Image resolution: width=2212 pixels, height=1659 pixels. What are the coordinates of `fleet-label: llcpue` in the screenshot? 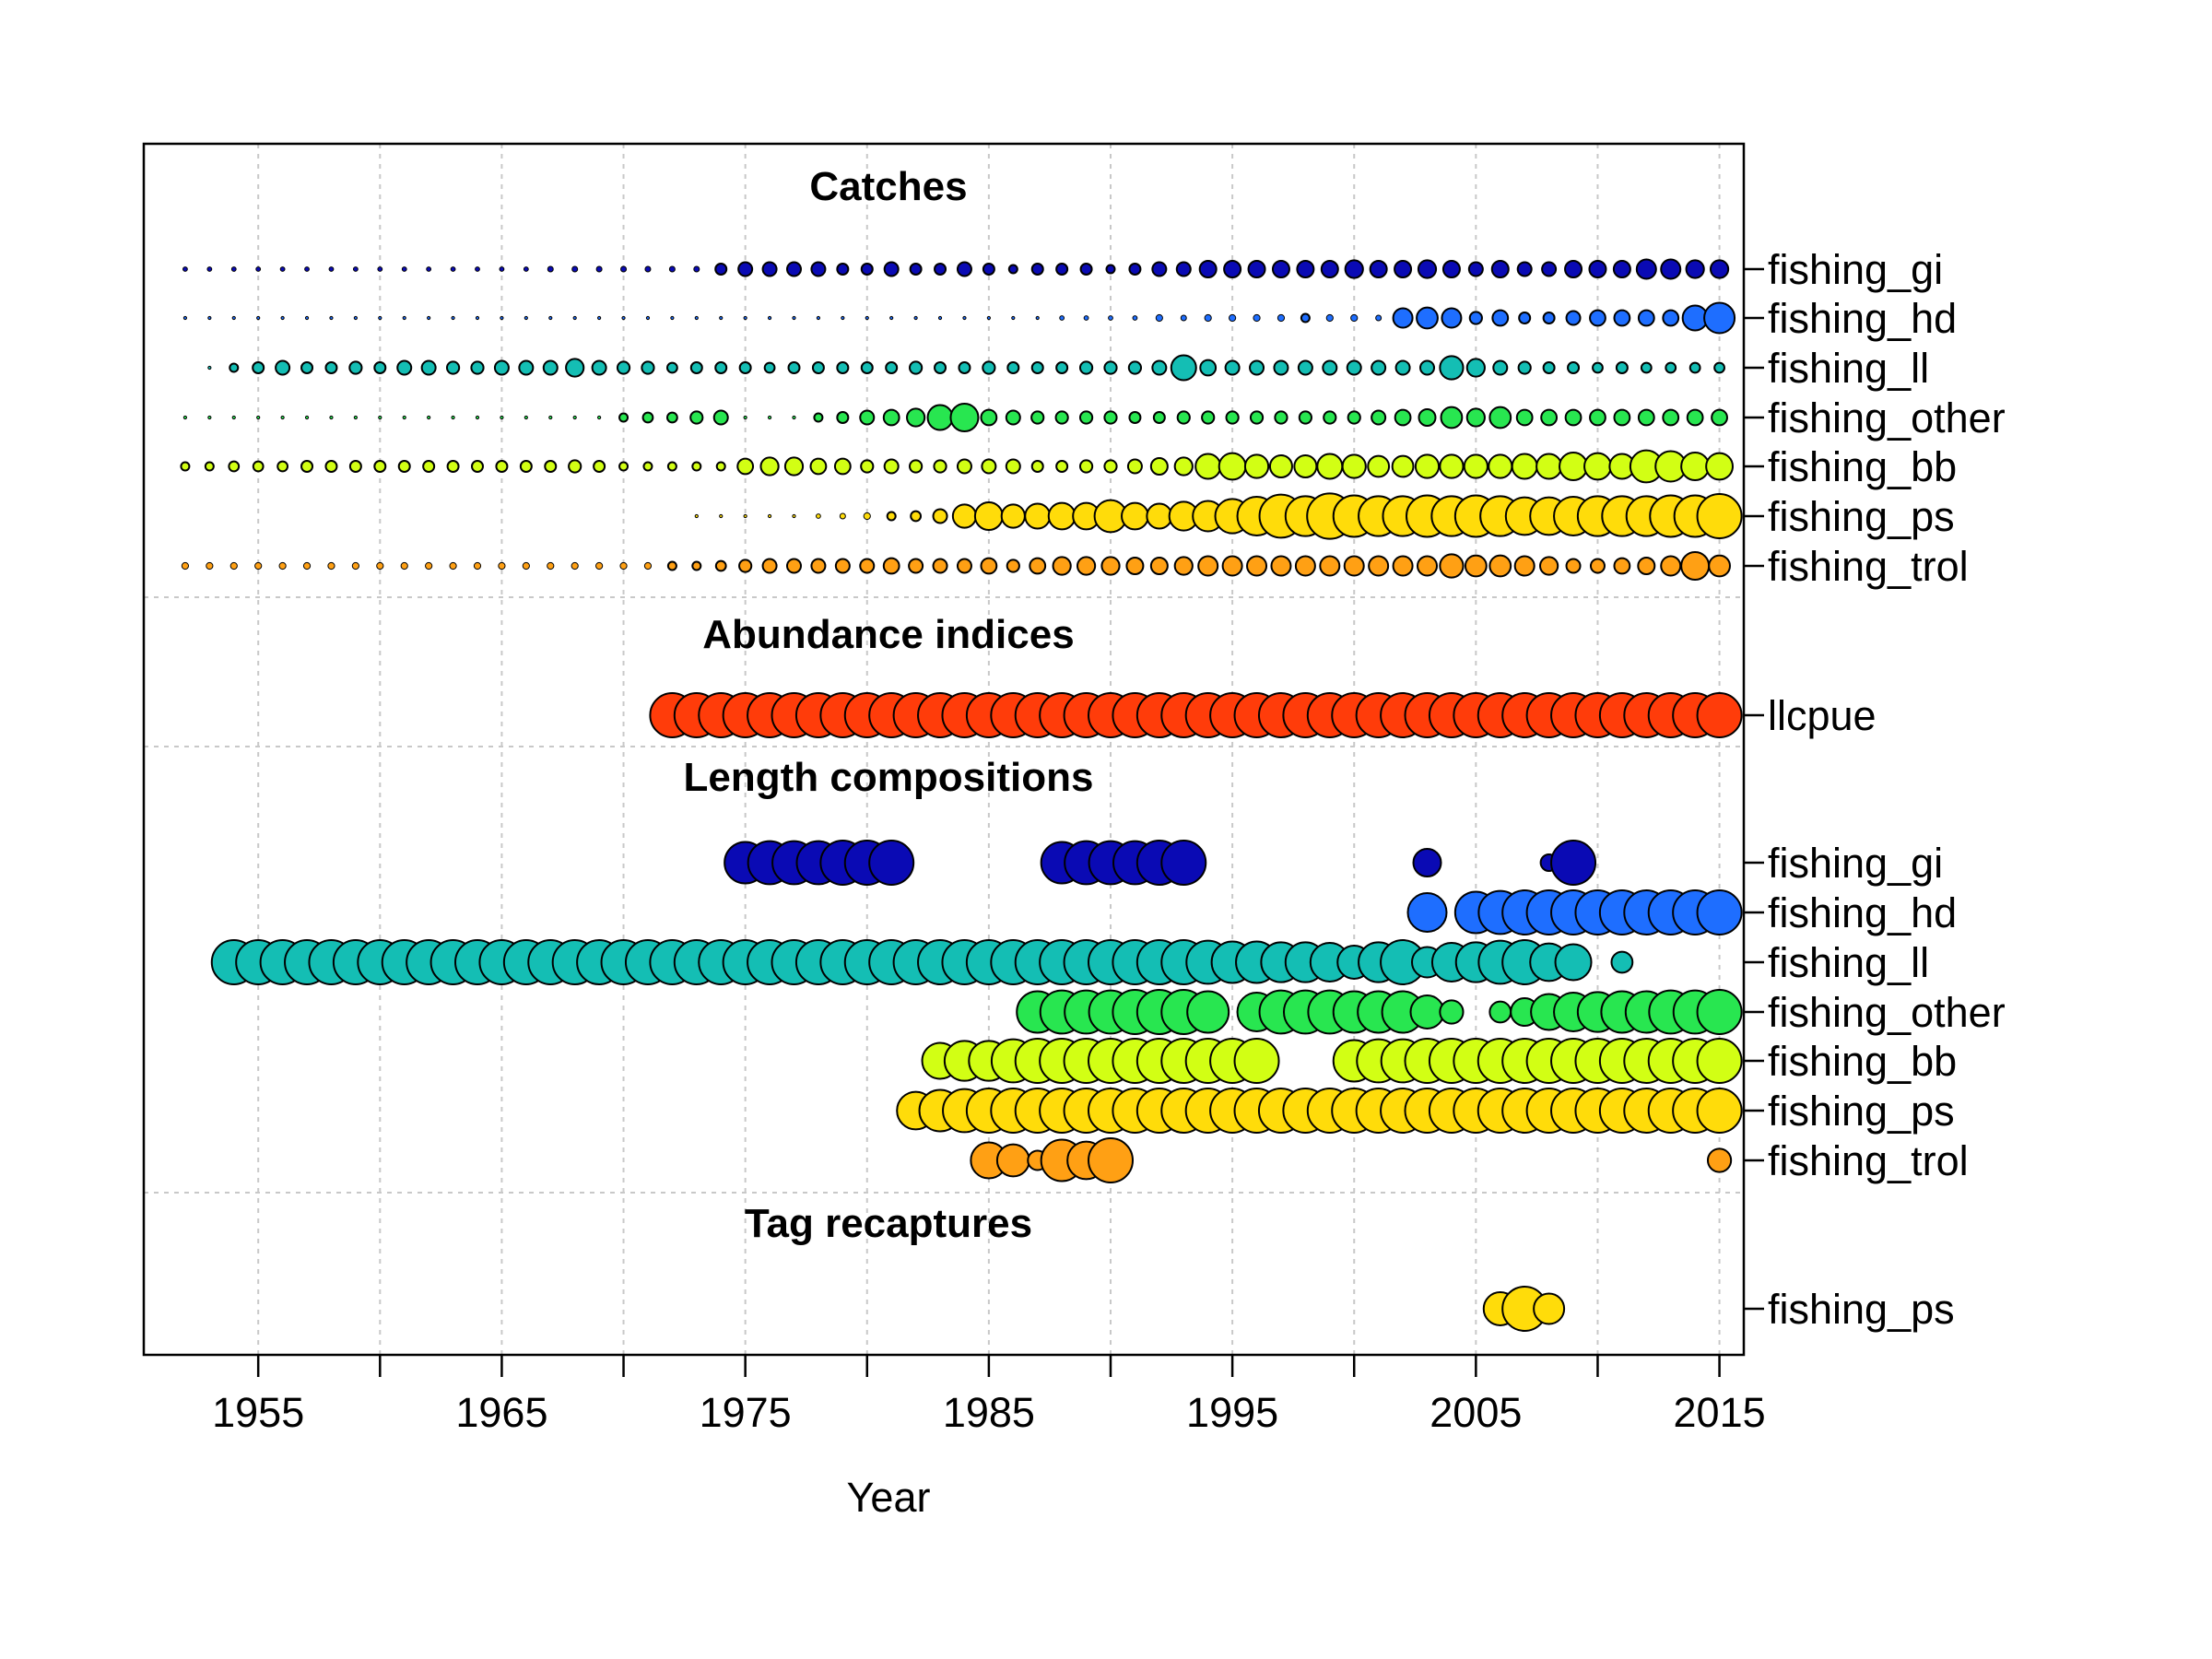 It's located at (1822, 715).